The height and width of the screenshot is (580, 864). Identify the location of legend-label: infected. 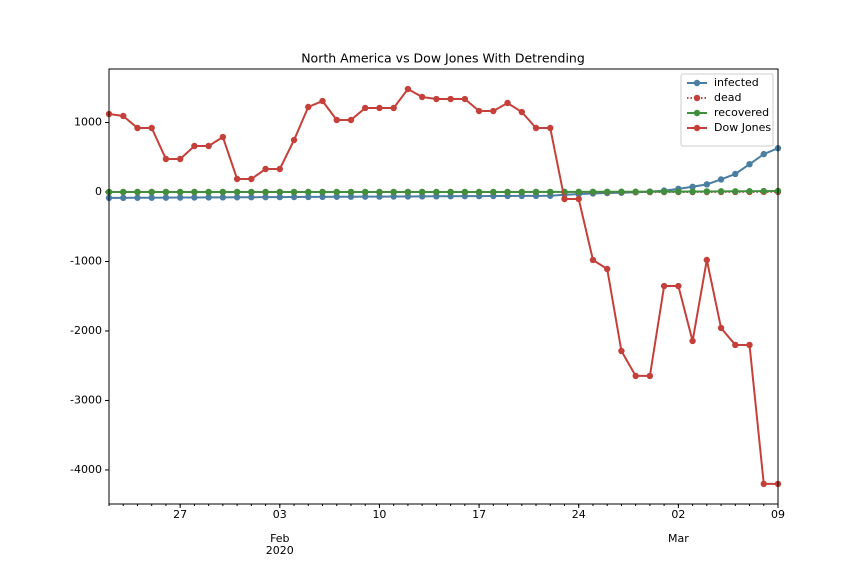
(736, 82).